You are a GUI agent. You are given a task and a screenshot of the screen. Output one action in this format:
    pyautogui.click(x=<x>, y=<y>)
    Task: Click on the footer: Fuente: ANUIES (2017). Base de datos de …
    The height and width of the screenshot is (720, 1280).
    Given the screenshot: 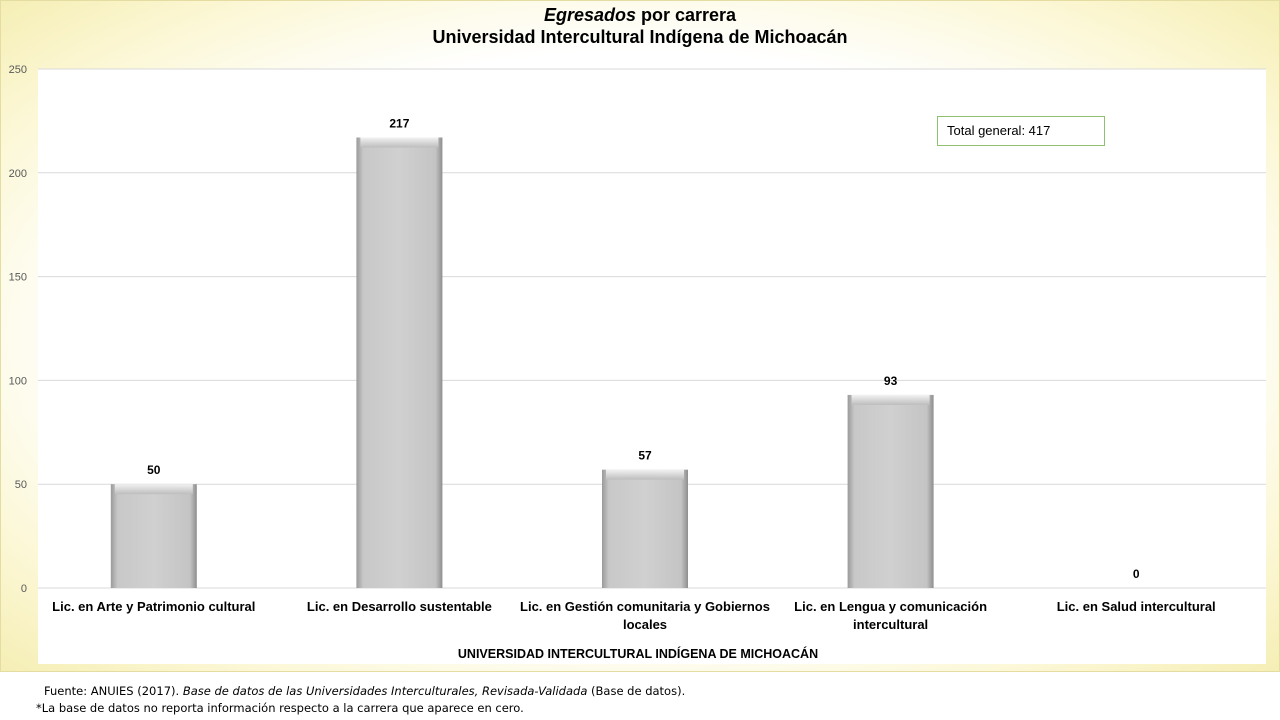 What is the action you would take?
    pyautogui.click(x=651, y=700)
    